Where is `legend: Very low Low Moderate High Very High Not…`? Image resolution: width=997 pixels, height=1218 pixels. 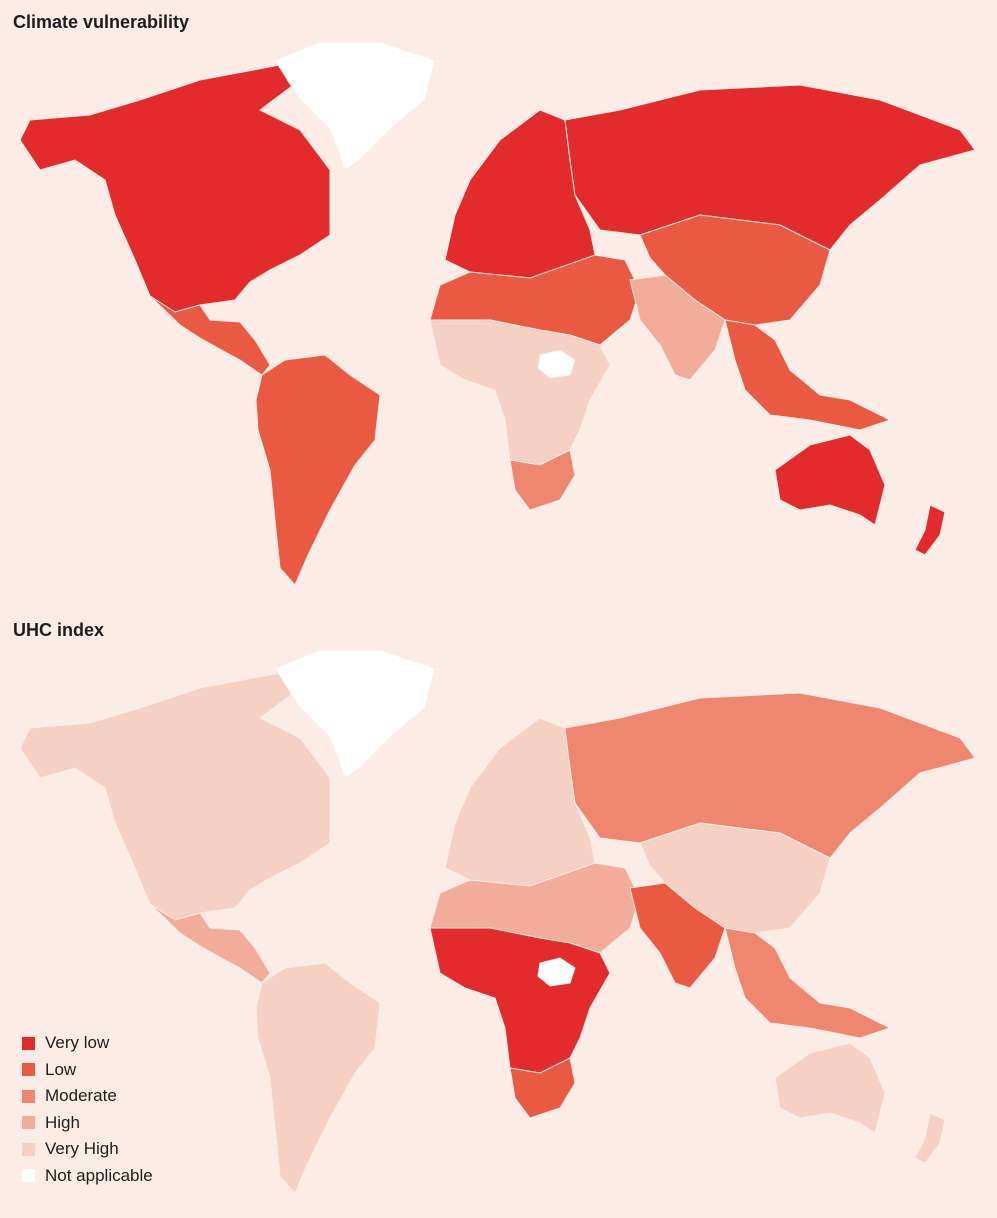 legend: Very low Low Moderate High Very High Not… is located at coordinates (87, 1109).